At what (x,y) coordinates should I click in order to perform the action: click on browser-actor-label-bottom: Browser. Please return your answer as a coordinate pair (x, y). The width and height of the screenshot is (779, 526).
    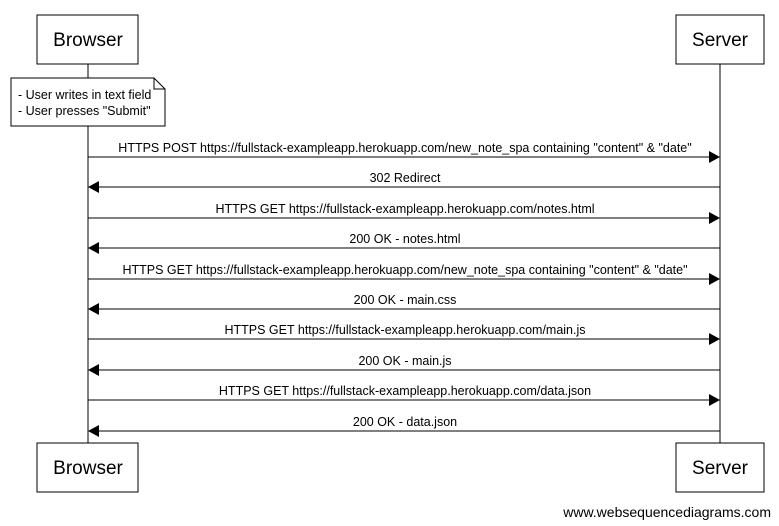
    Looking at the image, I should click on (88, 468).